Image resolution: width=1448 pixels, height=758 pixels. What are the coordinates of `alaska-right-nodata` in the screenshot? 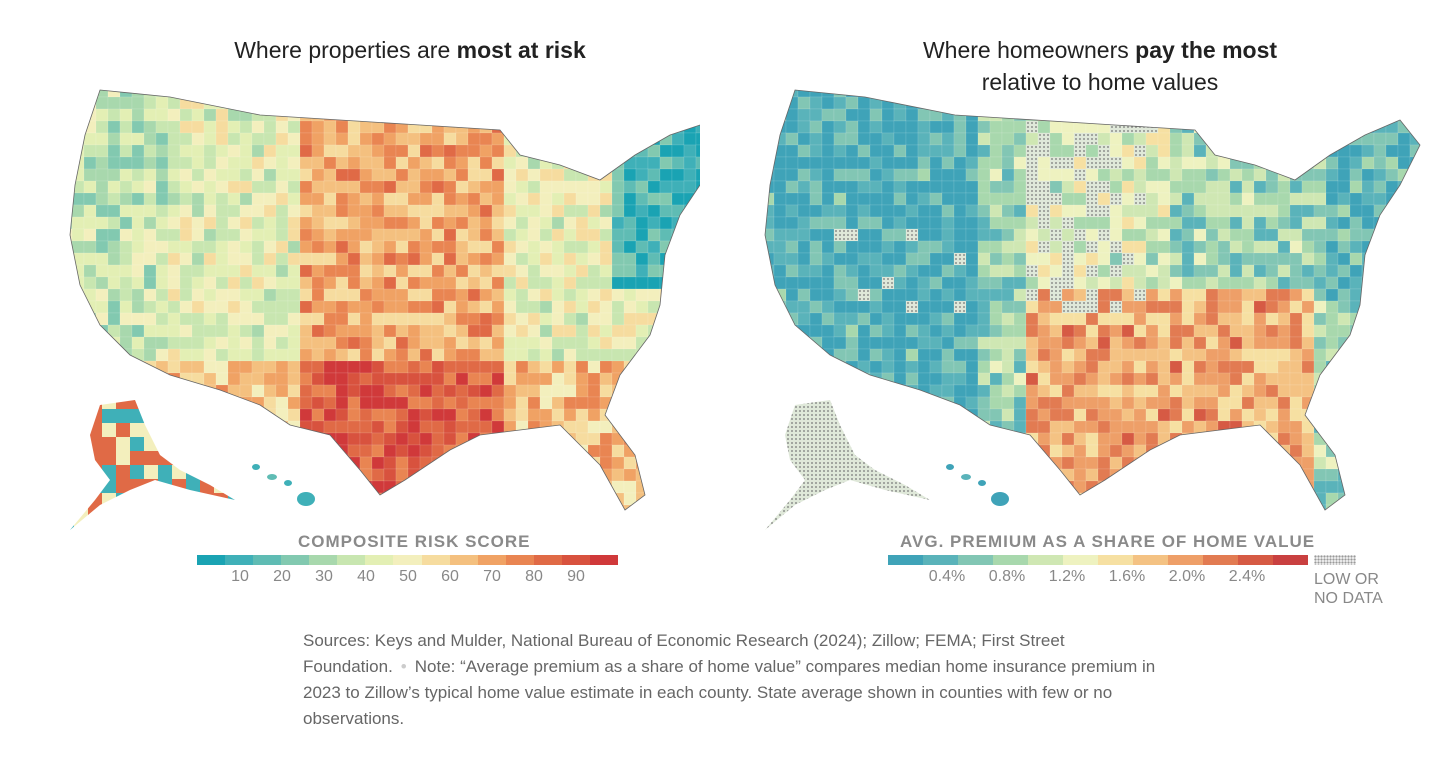 It's located at (847, 465).